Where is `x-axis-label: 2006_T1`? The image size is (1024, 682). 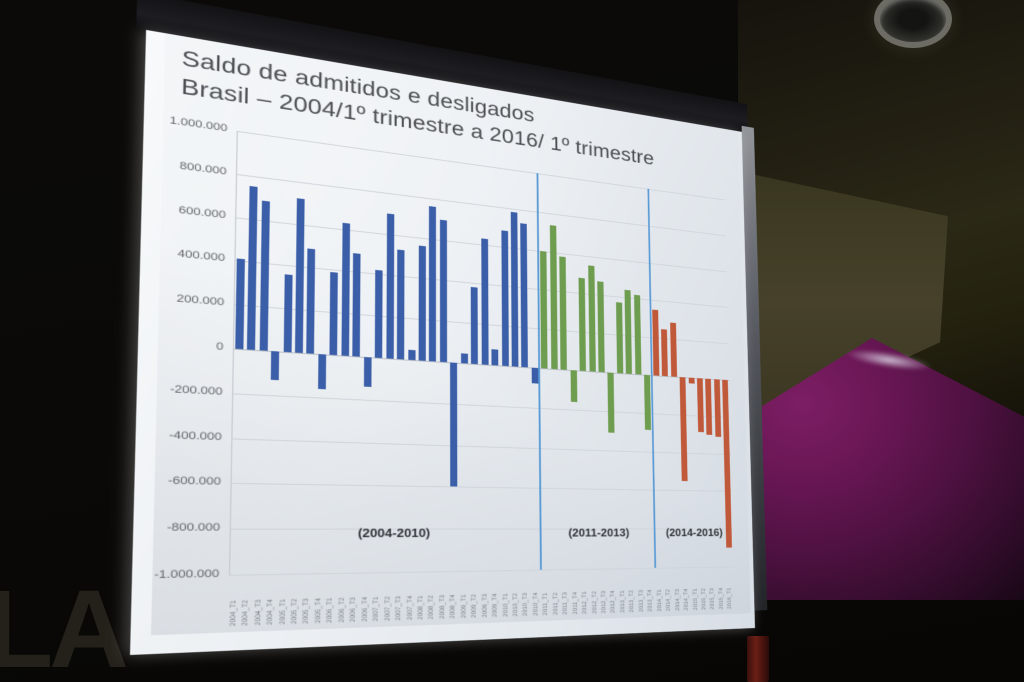
x-axis-label: 2006_T1 is located at coordinates (330, 610).